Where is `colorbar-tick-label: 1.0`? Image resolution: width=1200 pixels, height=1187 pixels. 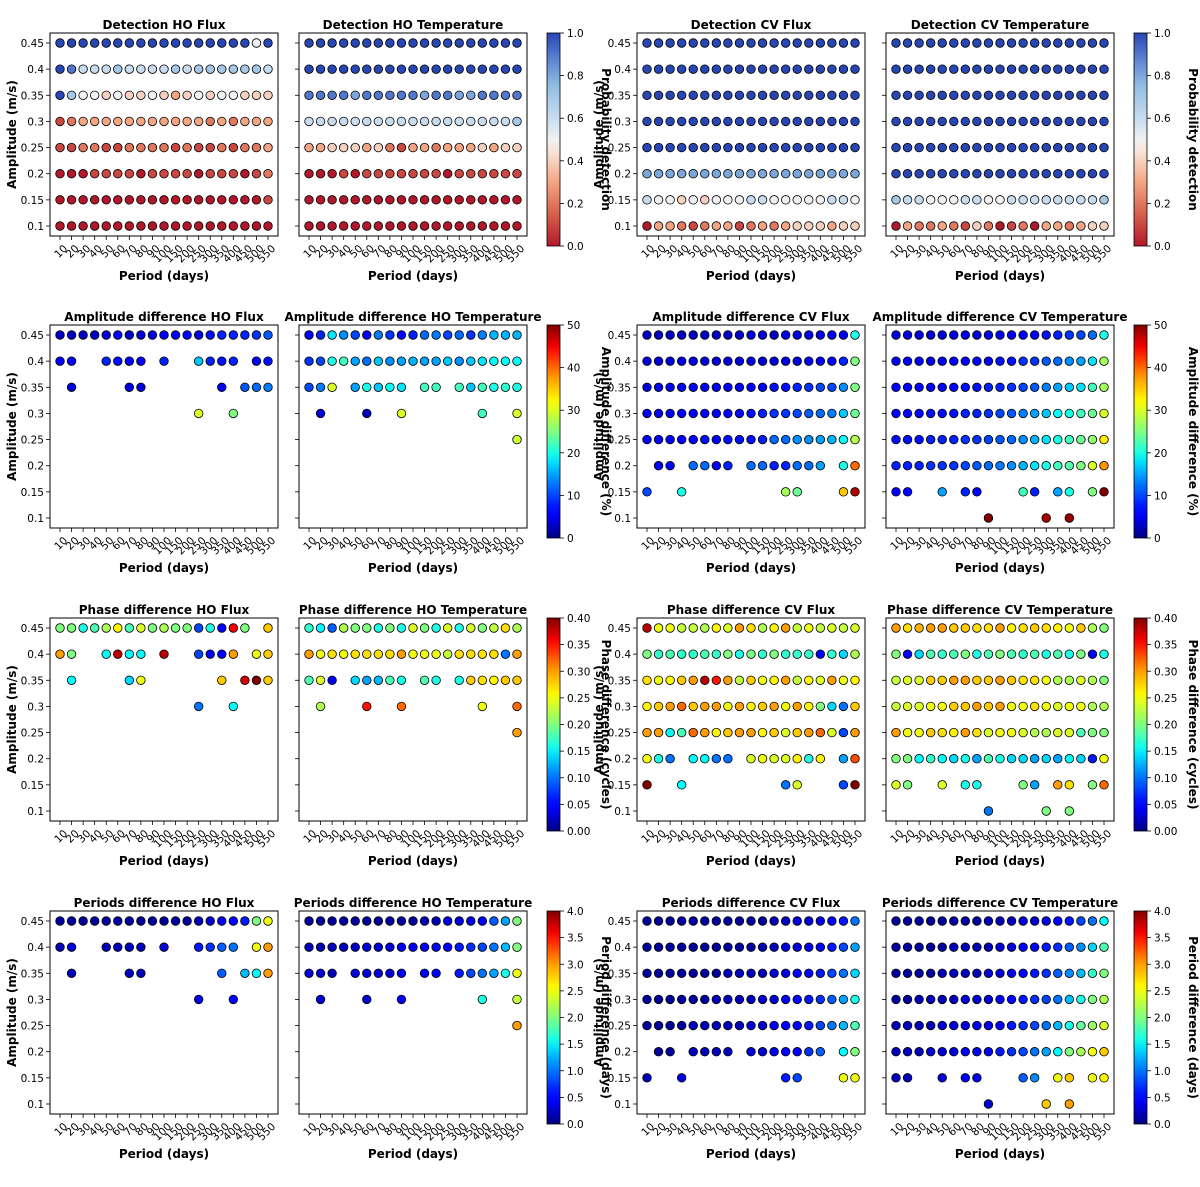
colorbar-tick-label: 1.0 is located at coordinates (575, 1072).